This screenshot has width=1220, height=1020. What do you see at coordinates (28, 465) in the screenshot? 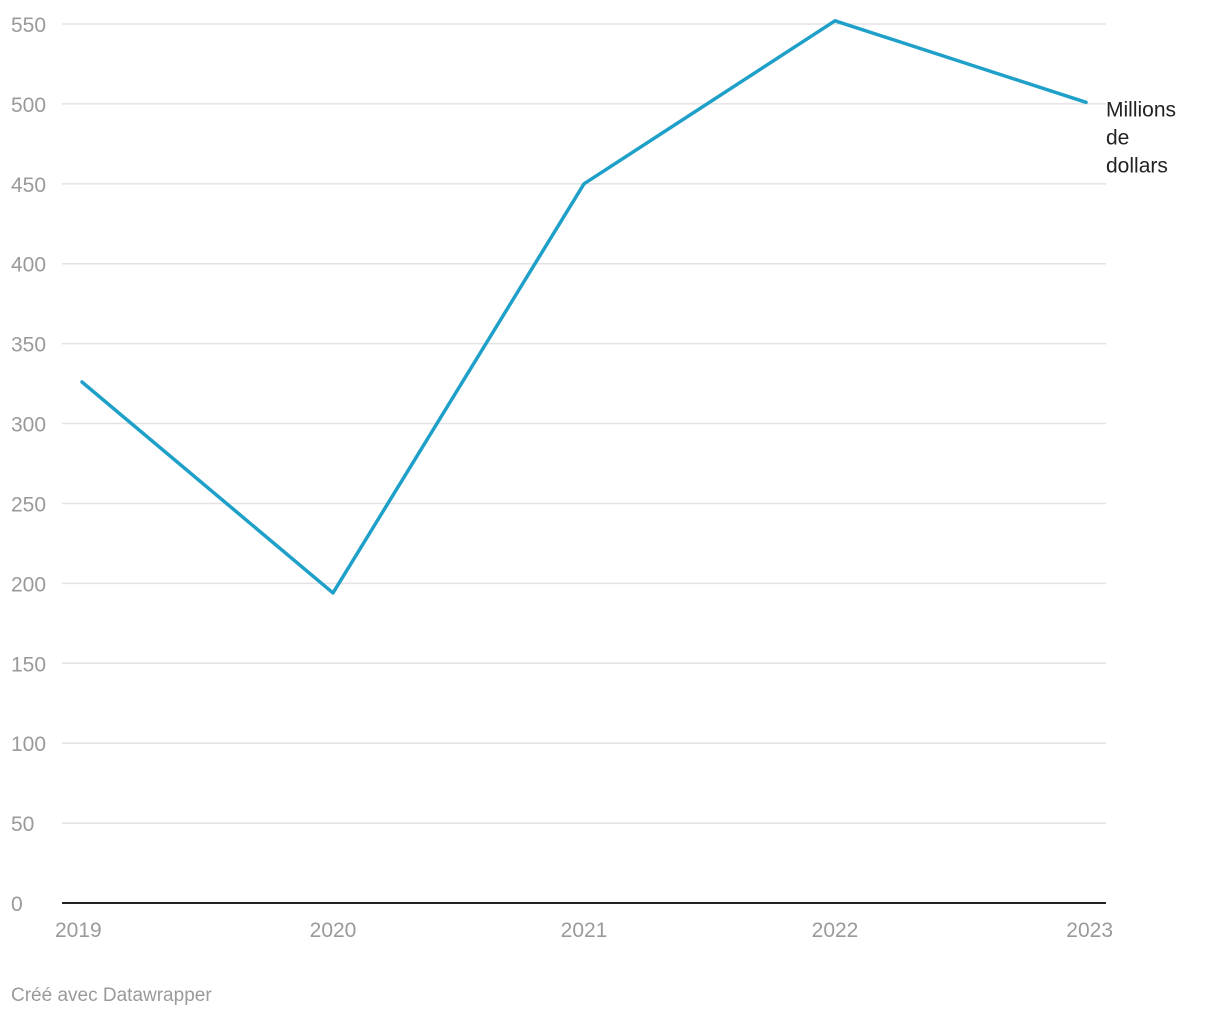
I see `y-axis-ticks: 0 50 100 150 200 250 300 350 400 450 500 550` at bounding box center [28, 465].